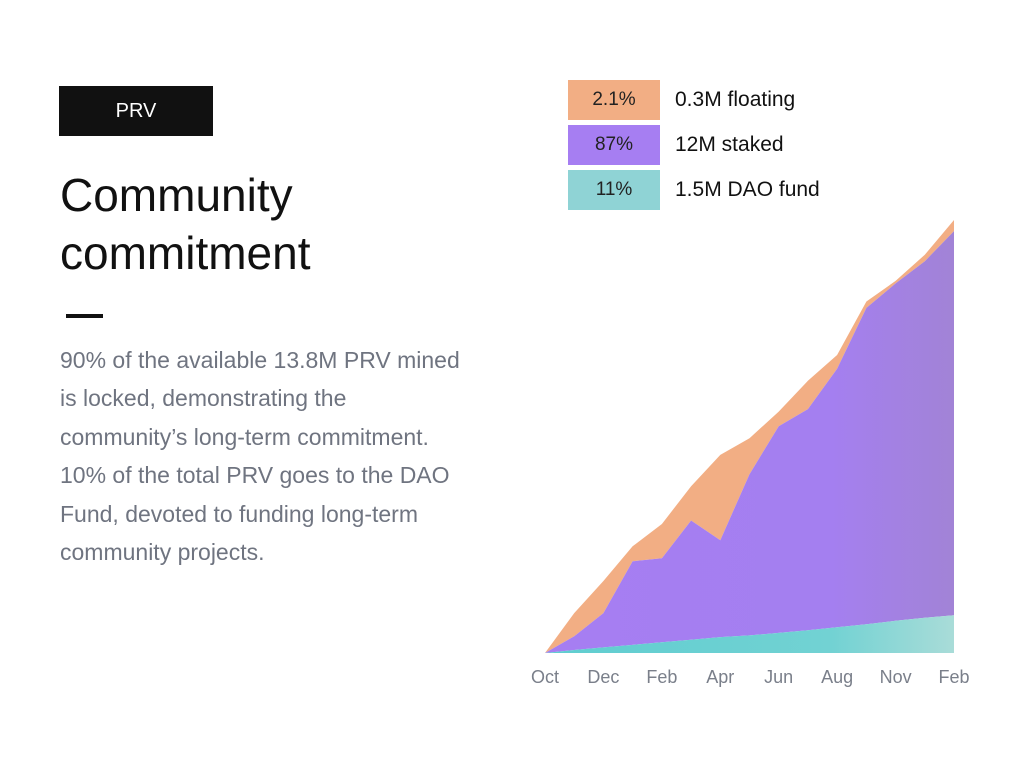  What do you see at coordinates (545, 677) in the screenshot?
I see `x-tick-label: Oct` at bounding box center [545, 677].